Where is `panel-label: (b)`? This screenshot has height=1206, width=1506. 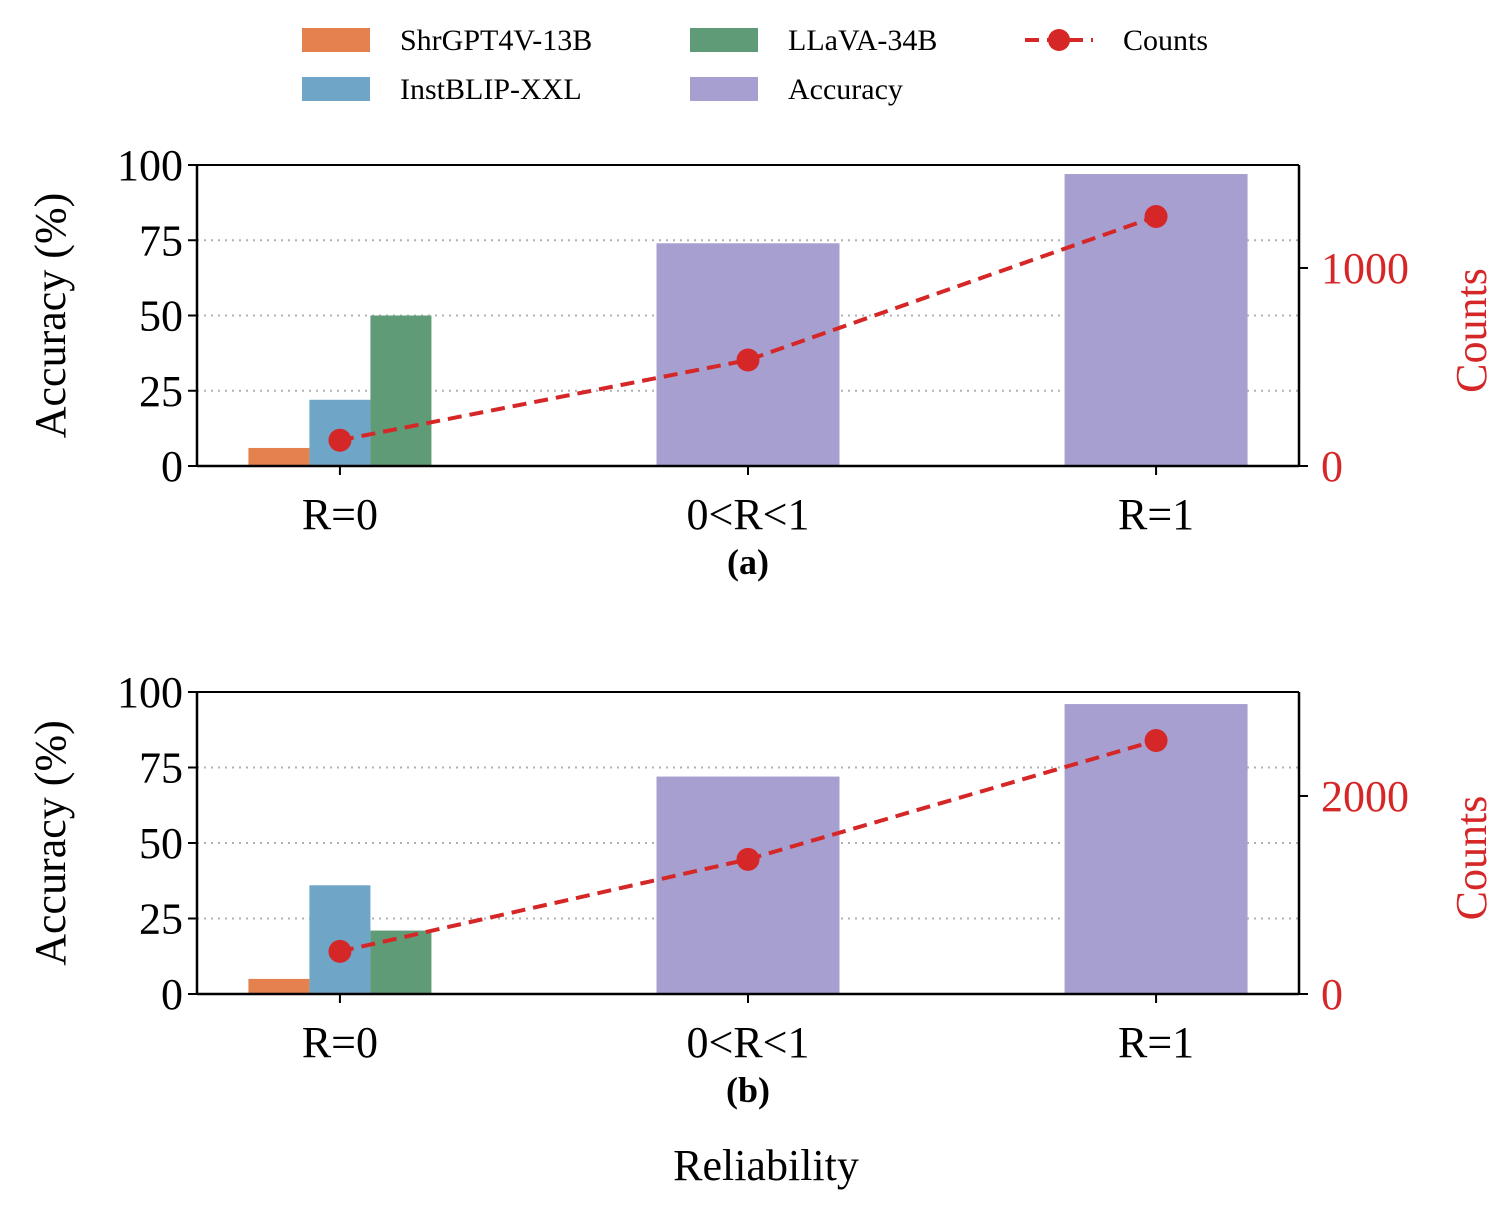 panel-label: (b) is located at coordinates (748, 1090).